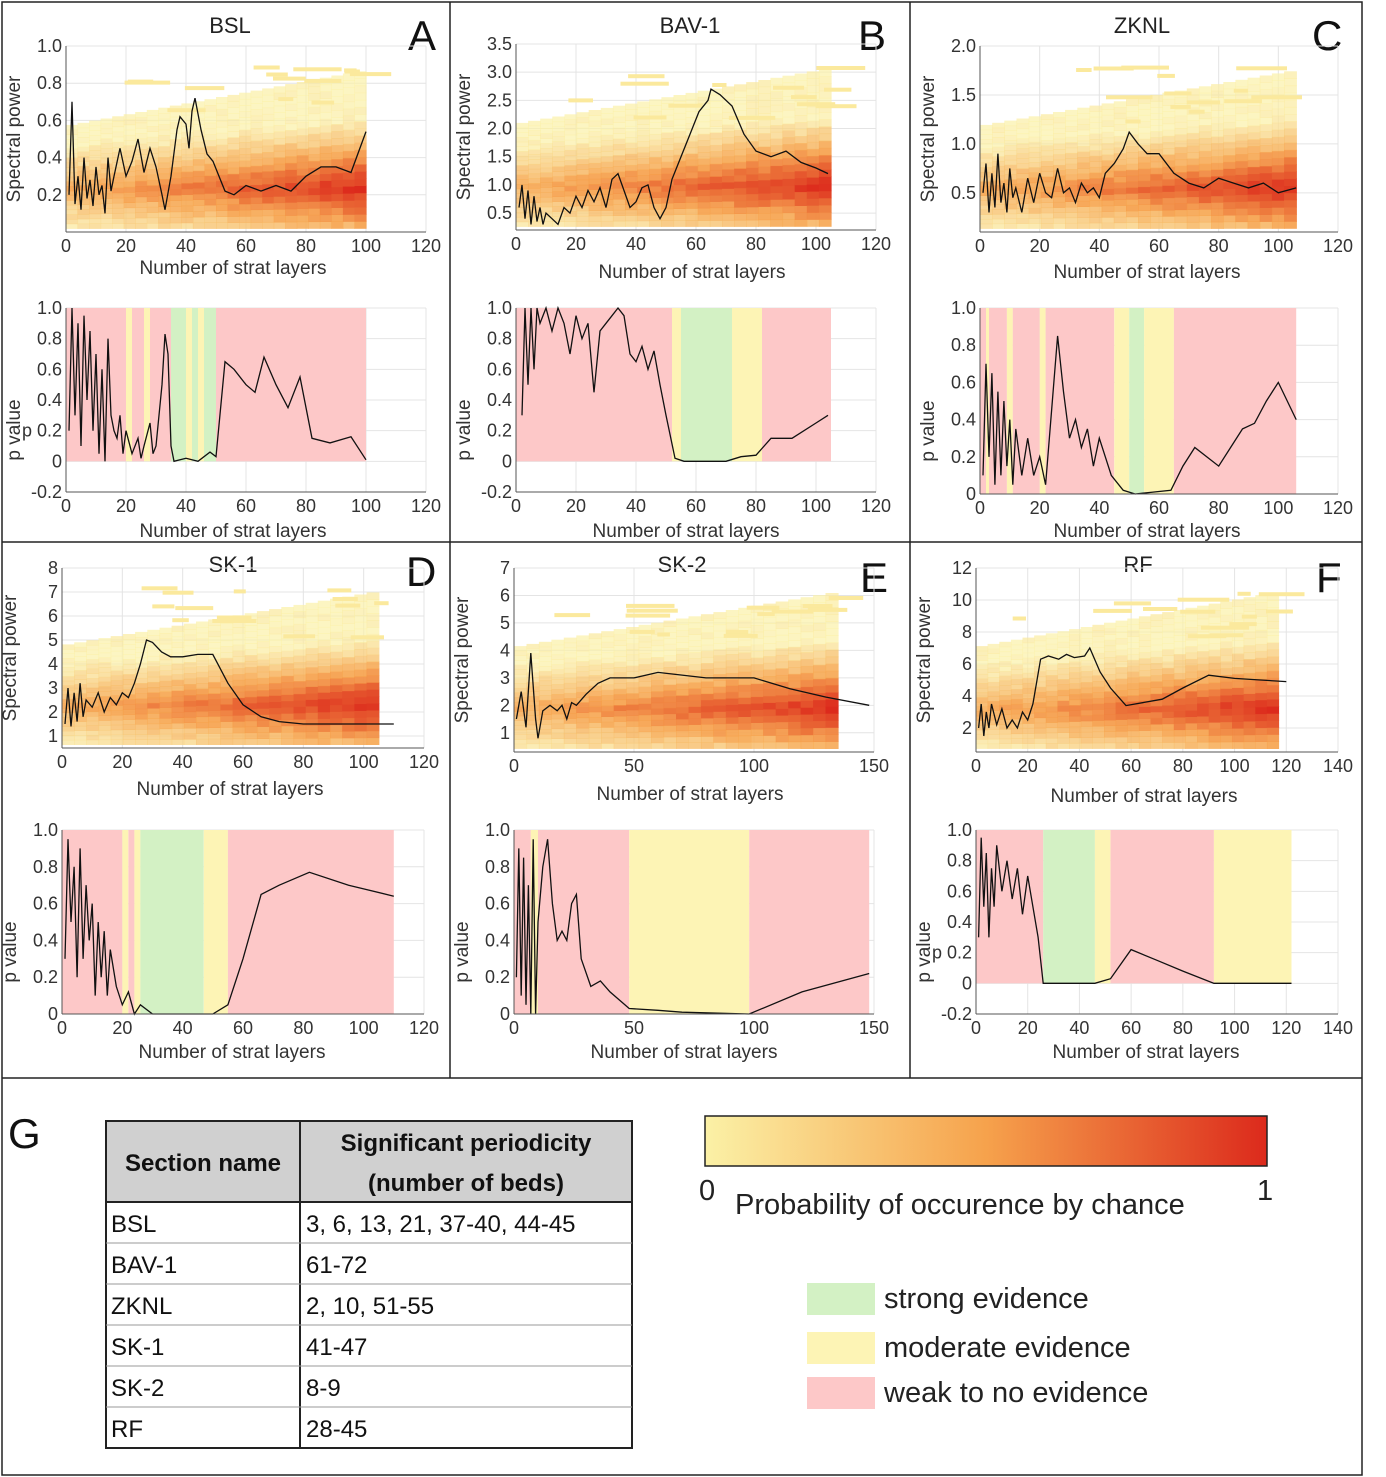 The image size is (1386, 1477). What do you see at coordinates (644, 83) in the screenshot?
I see `heatmap-outlier` at bounding box center [644, 83].